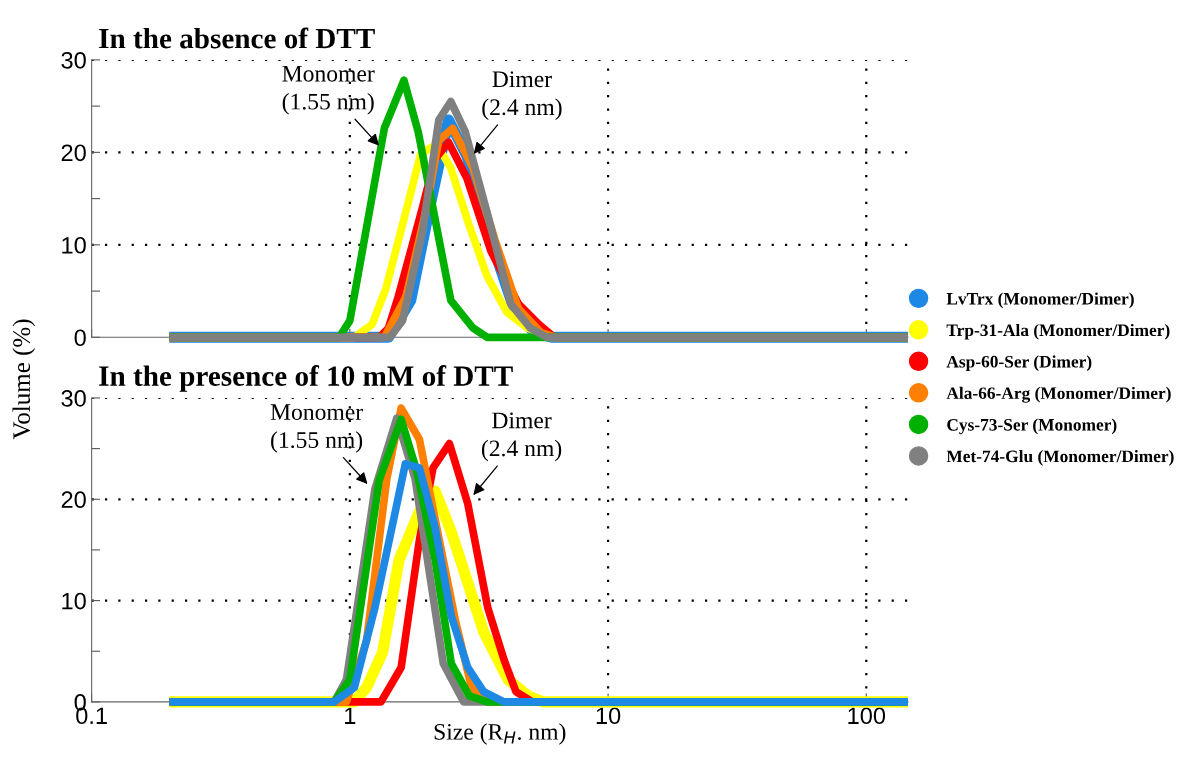  Describe the element at coordinates (1058, 331) in the screenshot. I see `legend-label: Trp-31-Ala (Monomer/Dimer)` at that location.